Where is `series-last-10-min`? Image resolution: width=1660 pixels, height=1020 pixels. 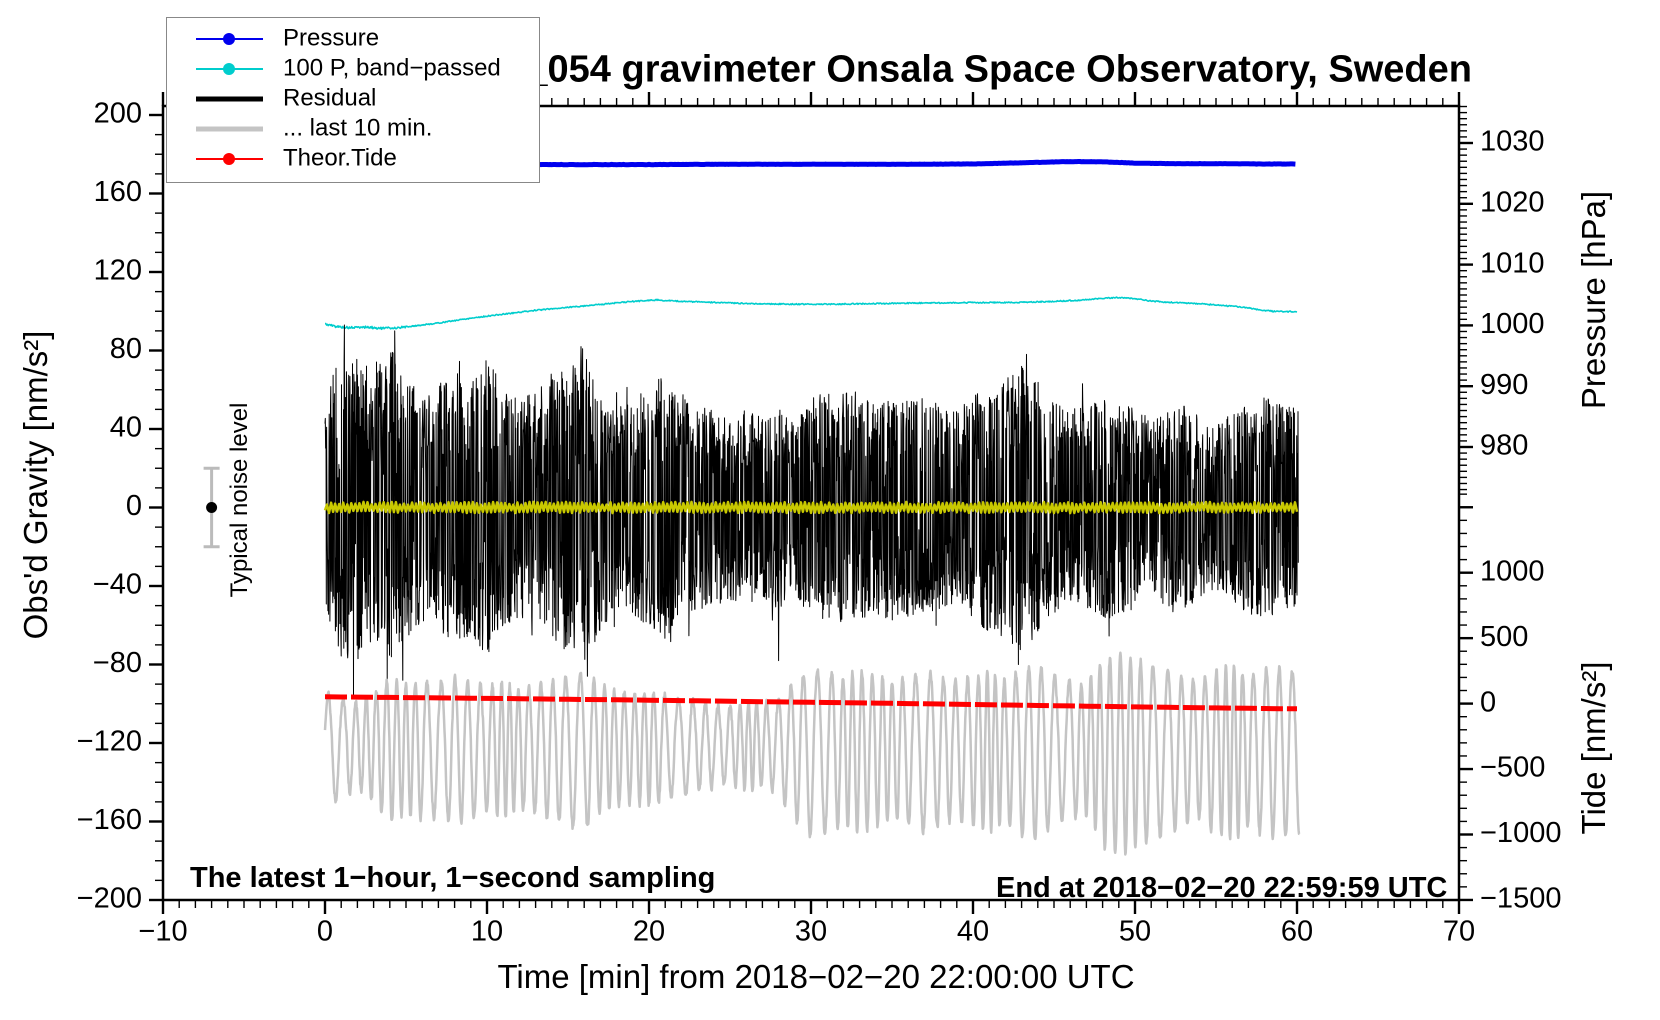 series-last-10-min is located at coordinates (812, 753).